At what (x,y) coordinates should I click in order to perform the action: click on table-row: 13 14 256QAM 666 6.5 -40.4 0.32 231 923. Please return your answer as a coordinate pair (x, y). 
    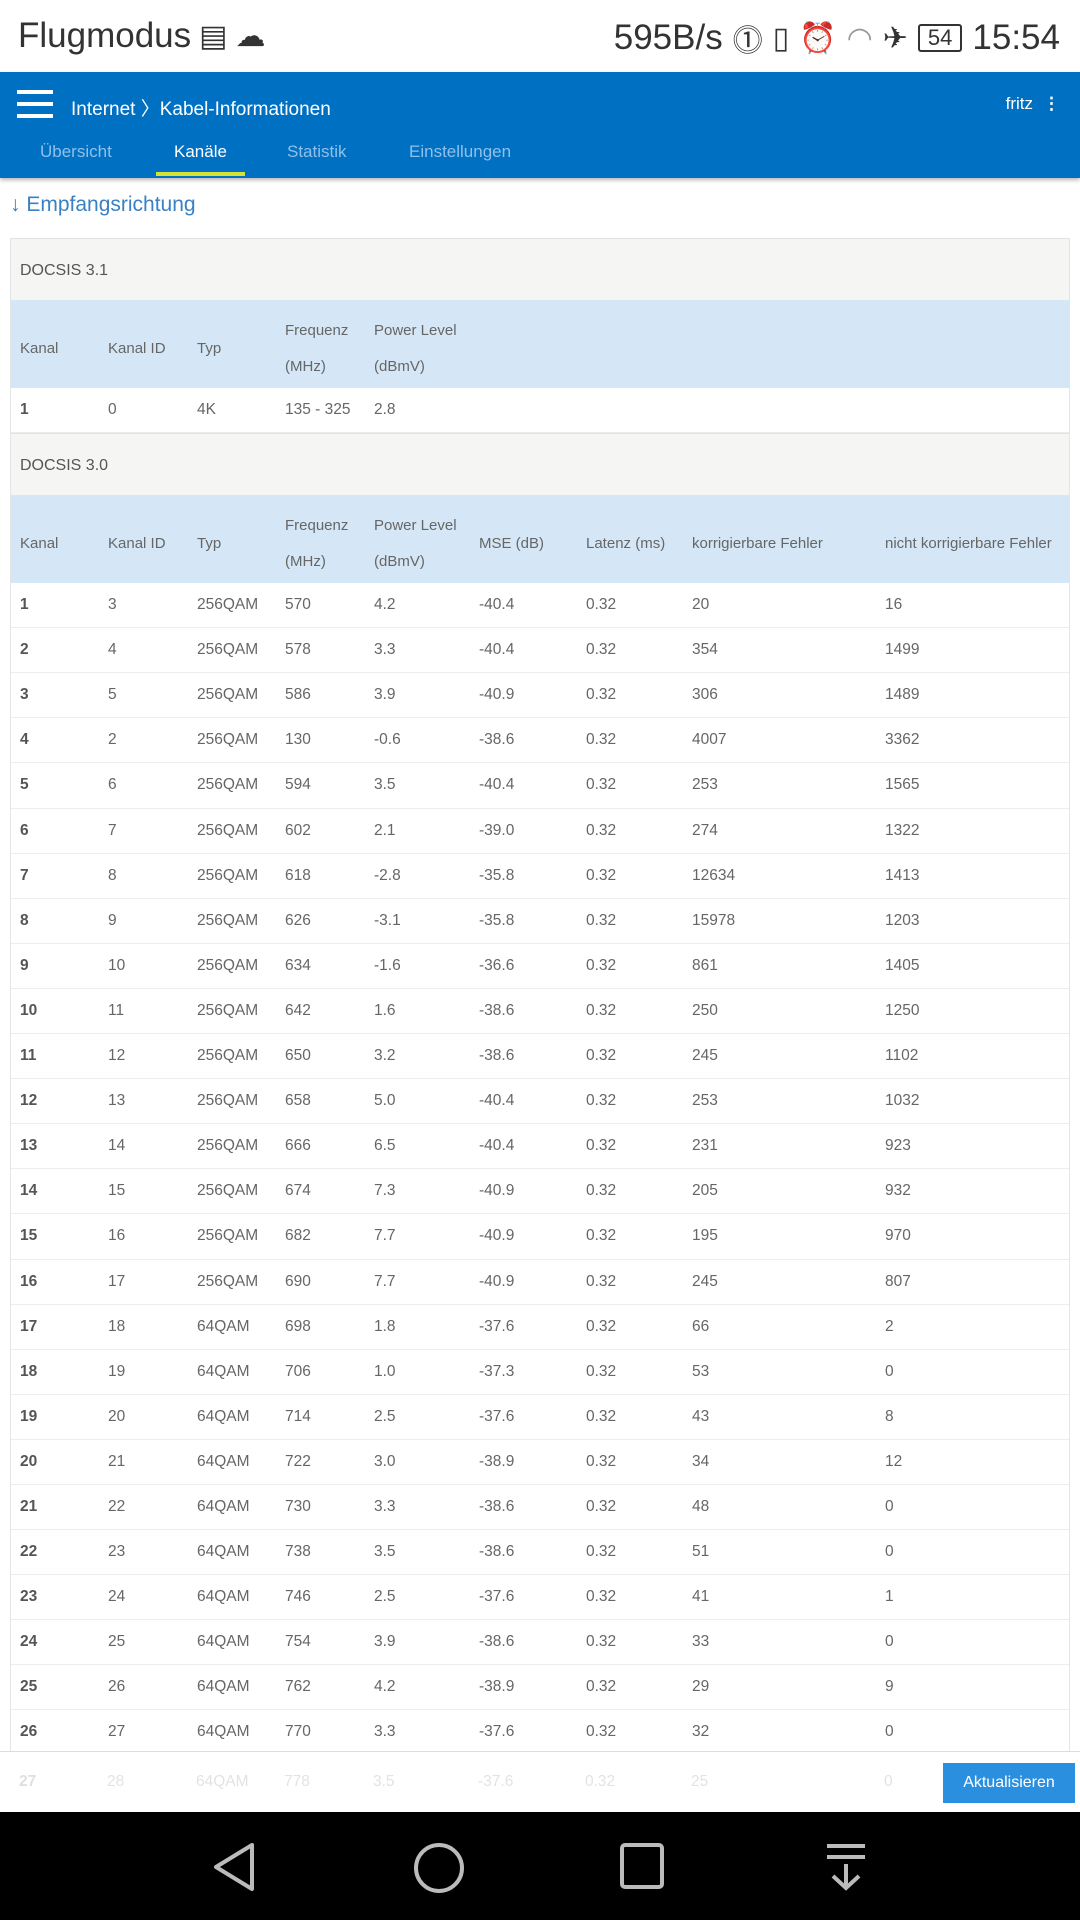
    Looking at the image, I should click on (540, 1147).